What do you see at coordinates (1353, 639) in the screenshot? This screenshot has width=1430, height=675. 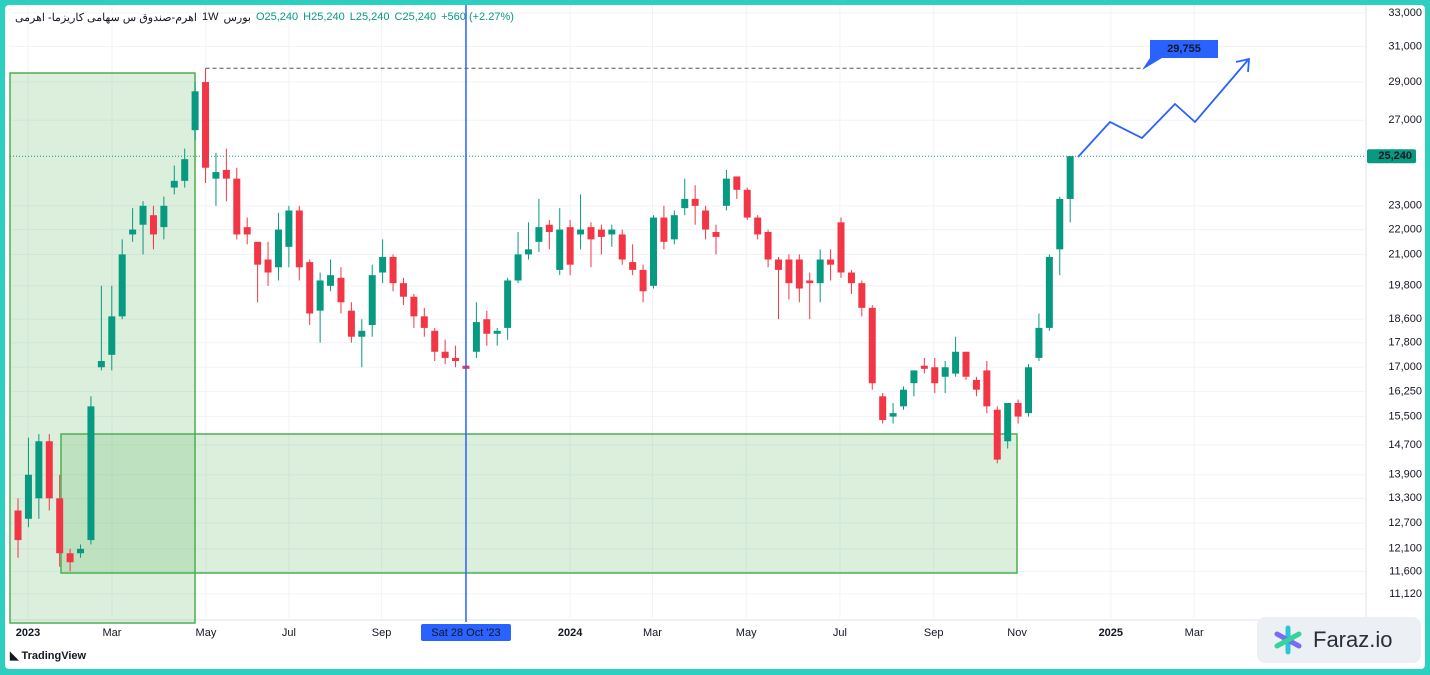 I see `watermark-text: Faraz.io` at bounding box center [1353, 639].